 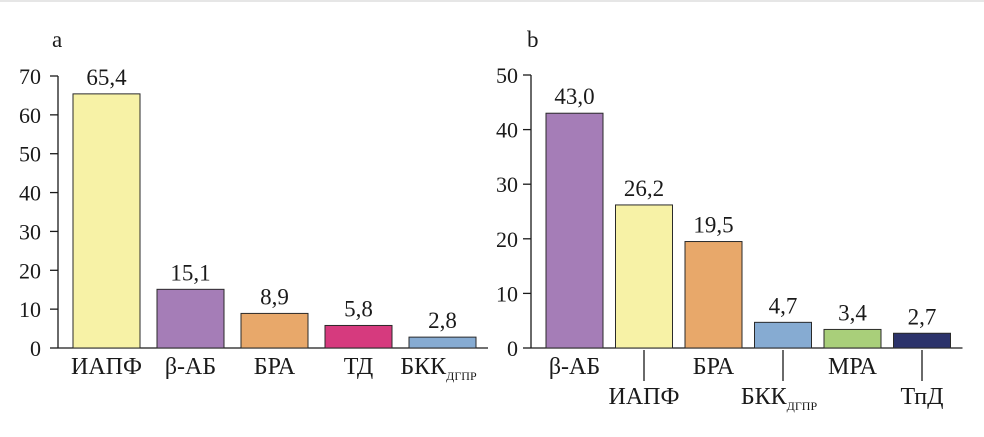 I want to click on data-label: 2,8, so click(x=442, y=320).